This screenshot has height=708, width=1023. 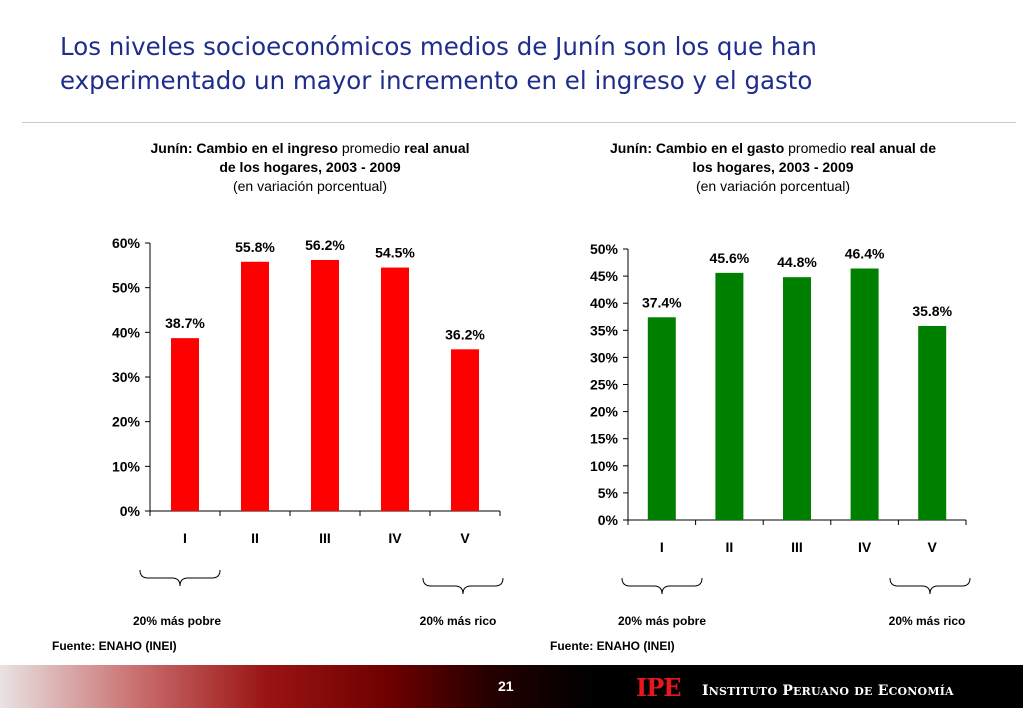 What do you see at coordinates (604, 412) in the screenshot?
I see `spending-y-tick-label: 20%` at bounding box center [604, 412].